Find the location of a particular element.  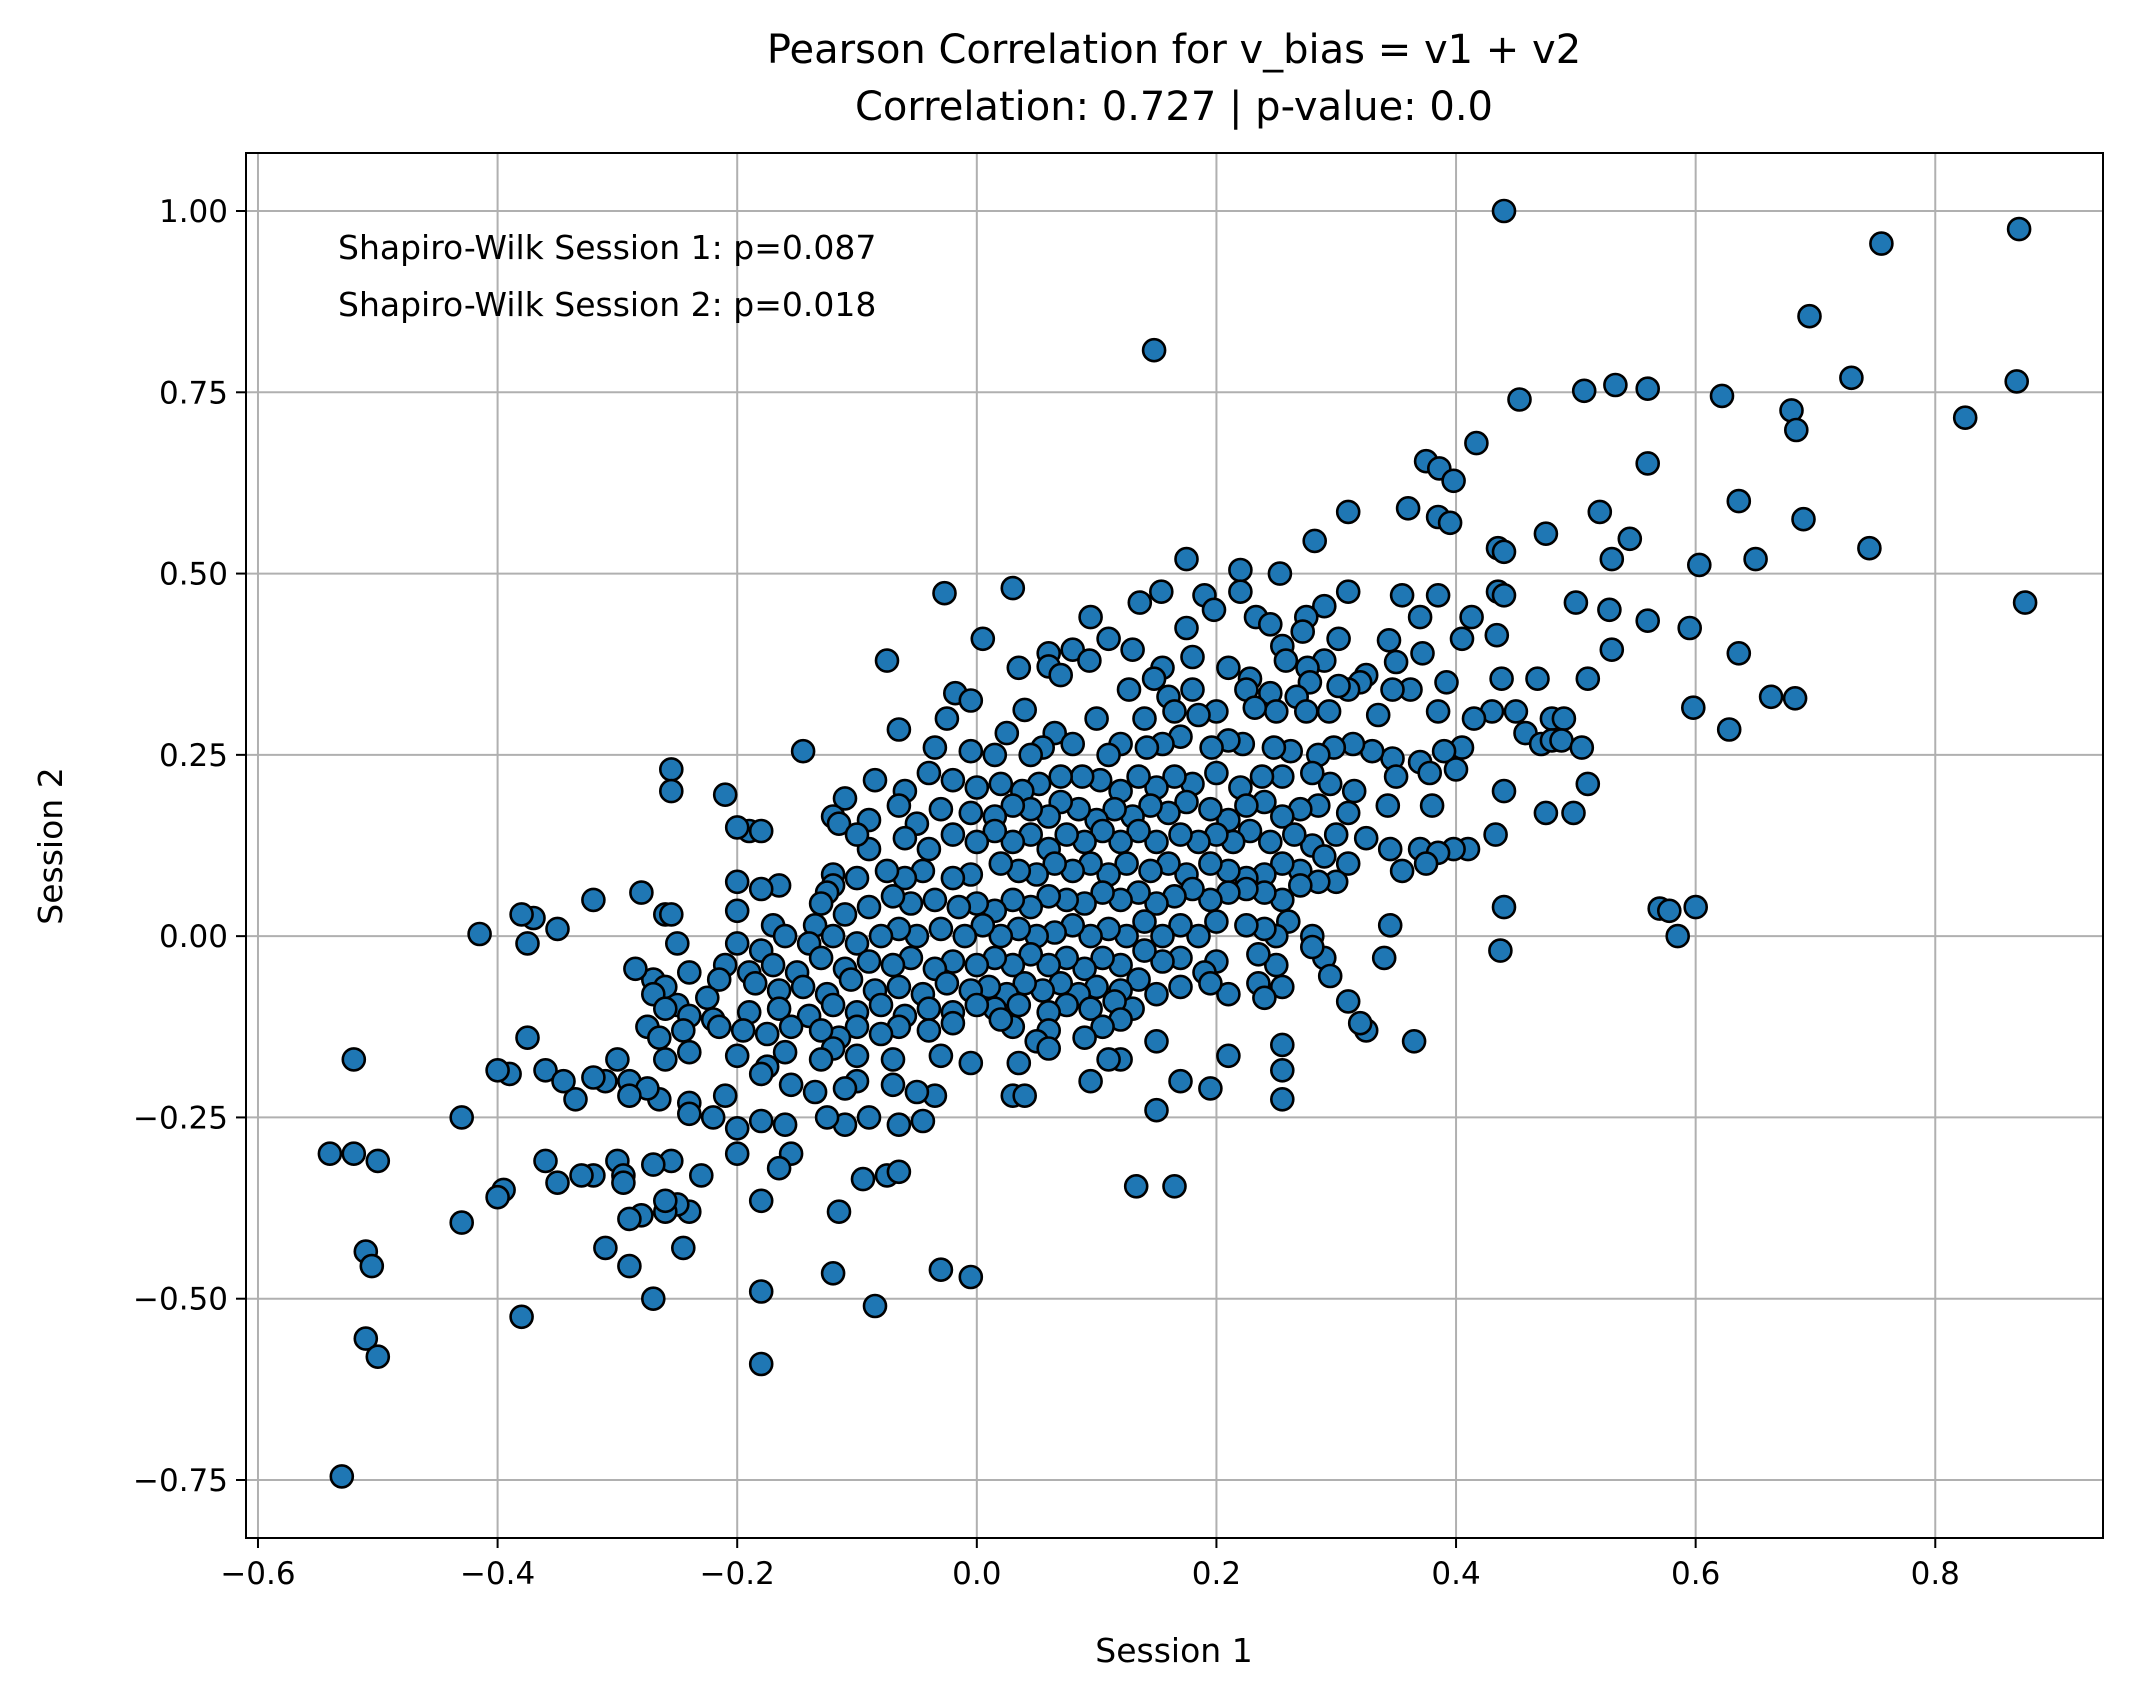

x-tick-label: 0.8 is located at coordinates (1935, 1574).